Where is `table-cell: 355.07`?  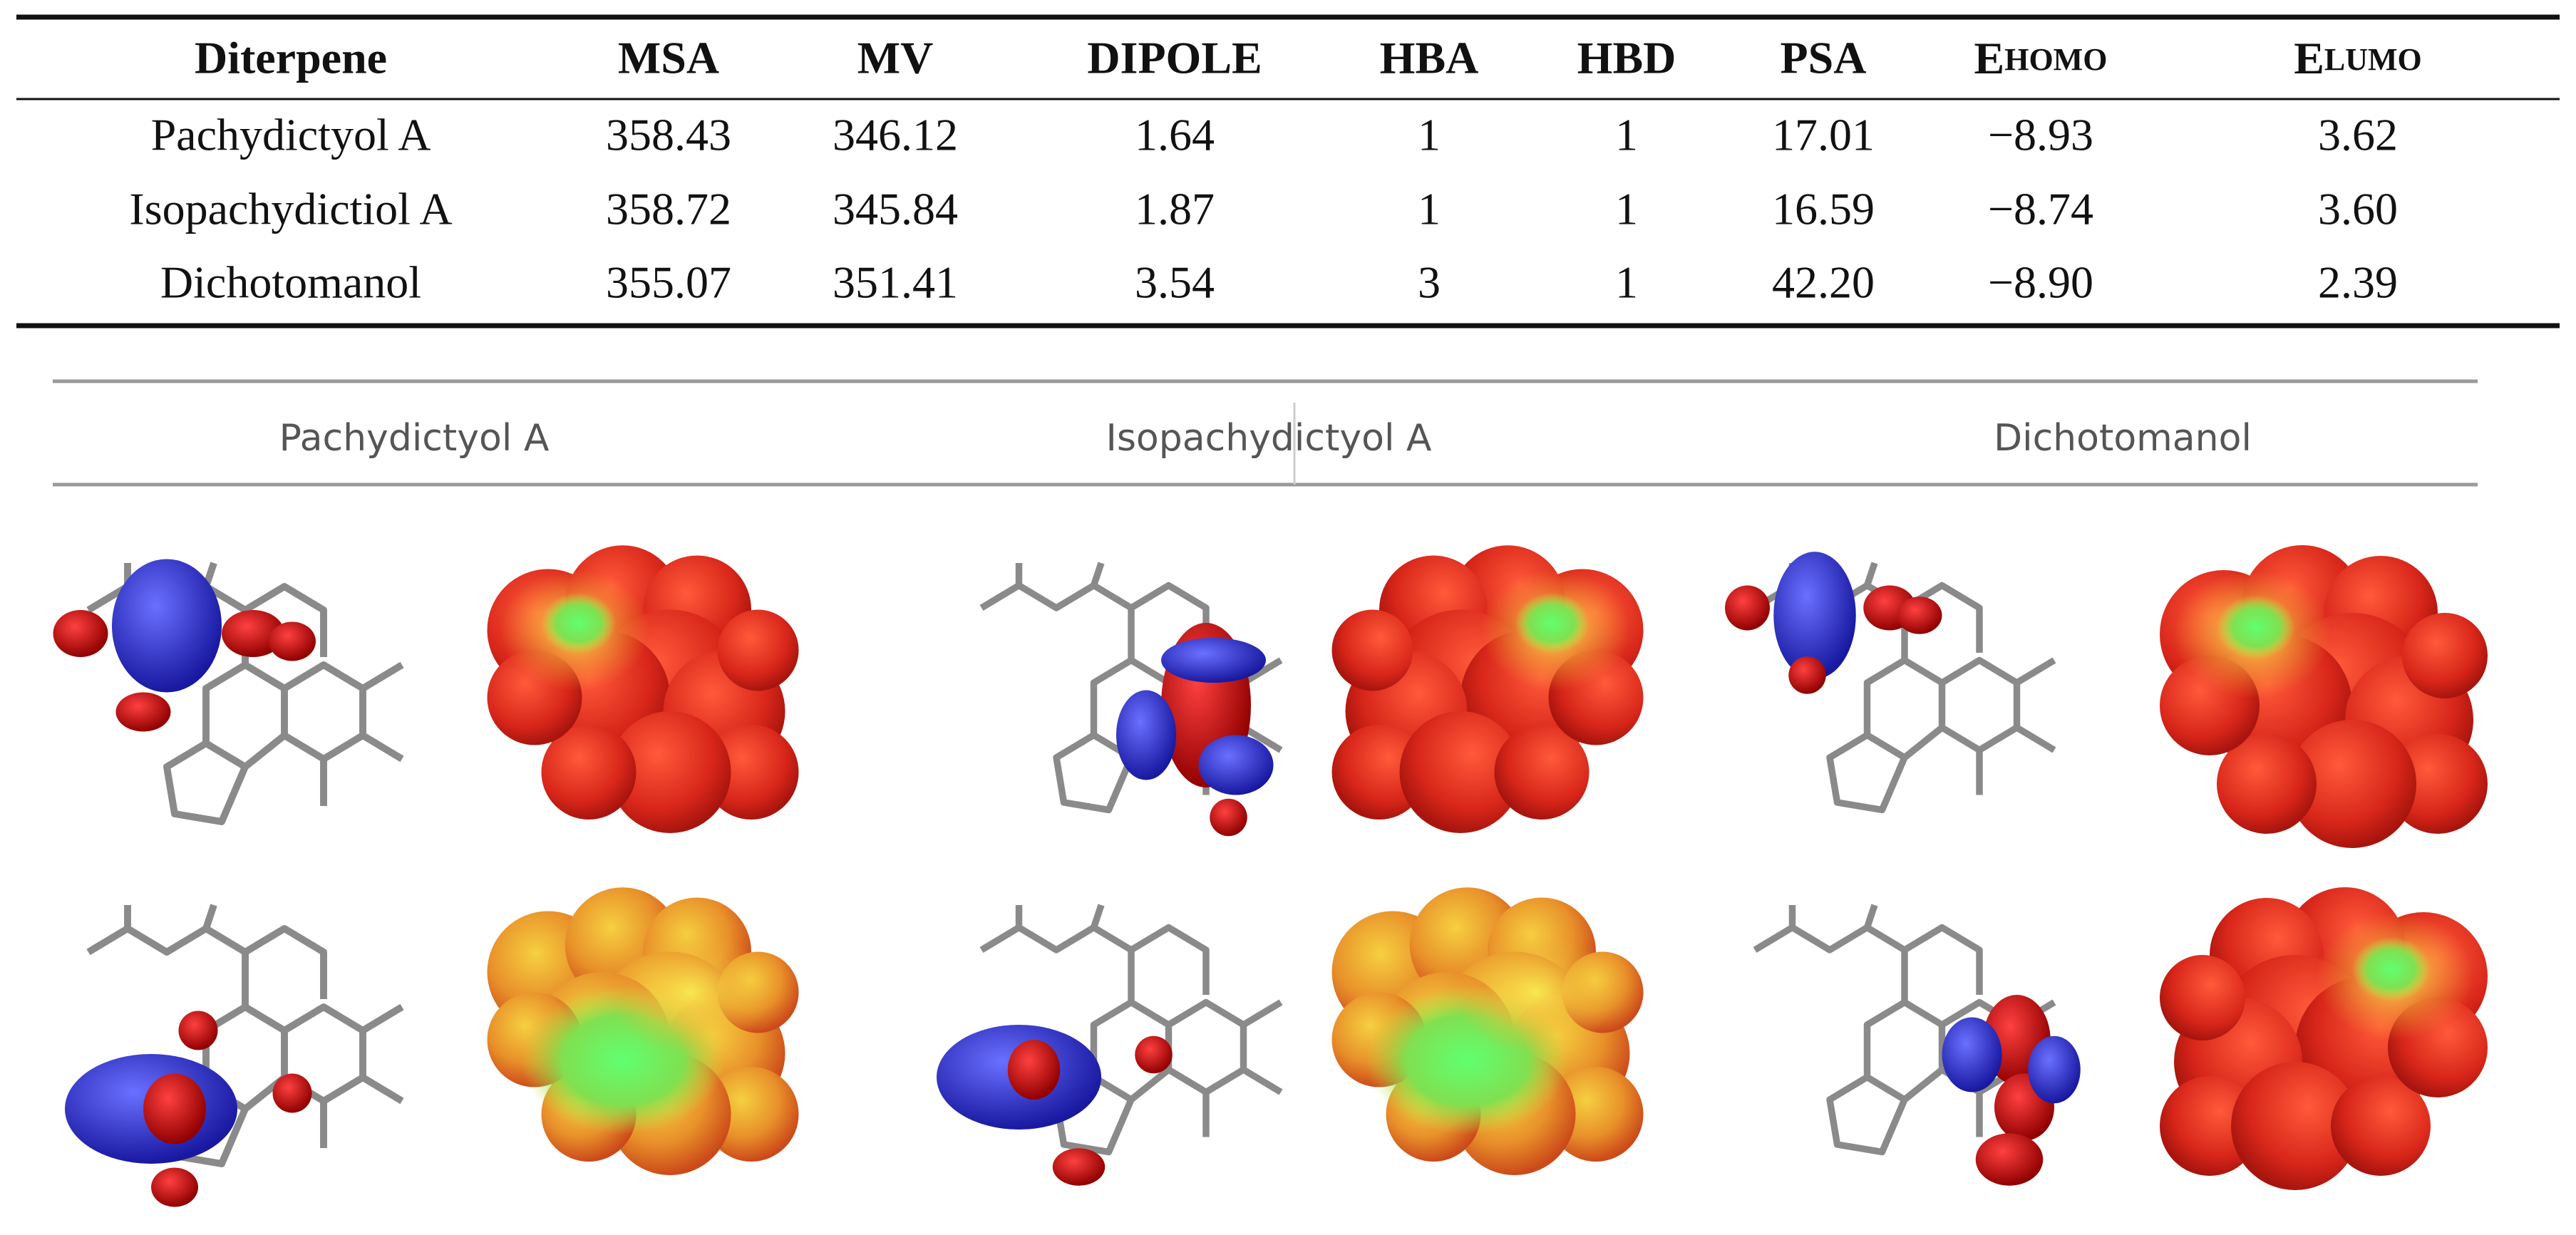 table-cell: 355.07 is located at coordinates (668, 282).